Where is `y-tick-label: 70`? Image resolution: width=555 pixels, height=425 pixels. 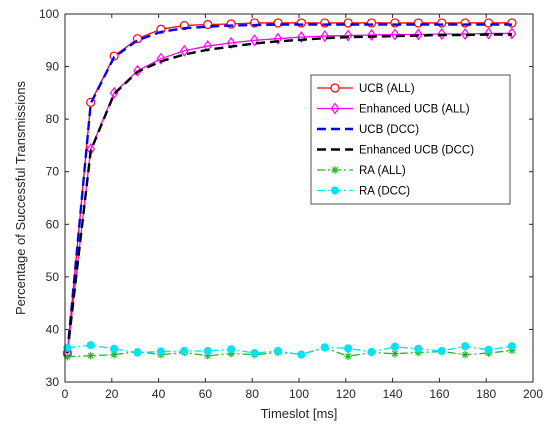 y-tick-label: 70 is located at coordinates (53, 172).